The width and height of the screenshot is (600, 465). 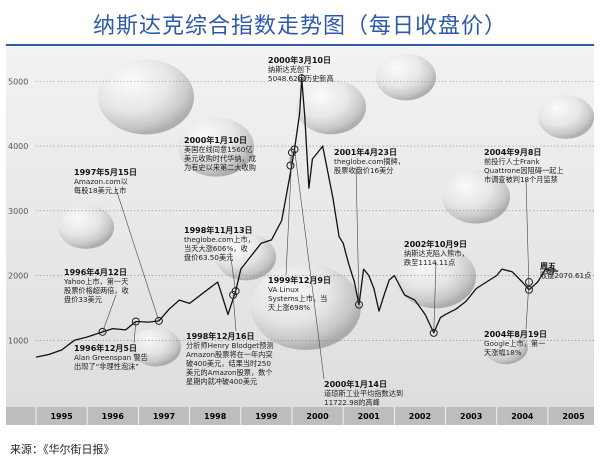 What do you see at coordinates (229, 354) in the screenshot?
I see `annotation-line-4-1: Amazon股票将在一年内突` at bounding box center [229, 354].